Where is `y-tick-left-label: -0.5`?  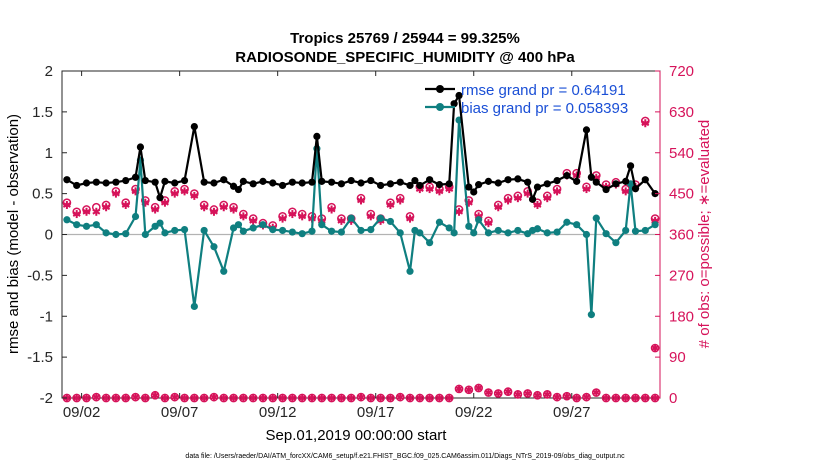 y-tick-left-label: -0.5 is located at coordinates (40, 275).